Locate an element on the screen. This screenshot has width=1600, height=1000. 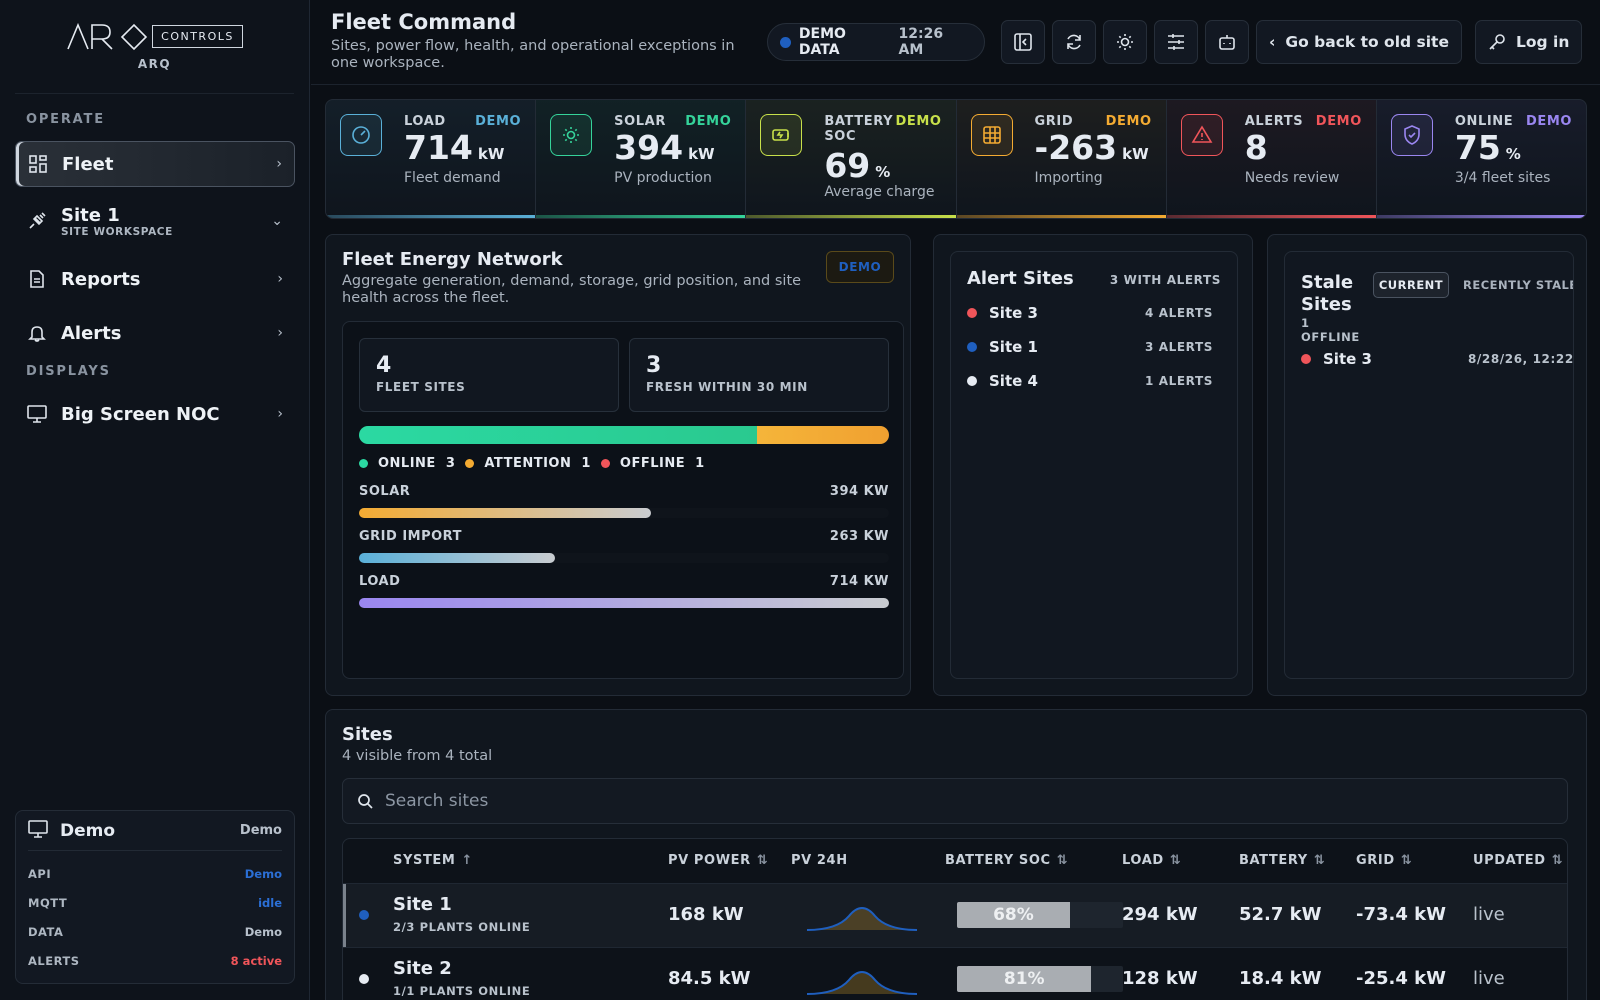
demo-badge: DEMO is located at coordinates (860, 267).